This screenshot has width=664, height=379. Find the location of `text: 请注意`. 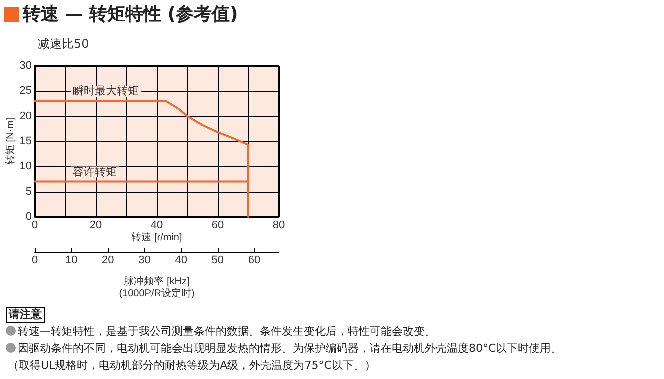

text: 请注意 is located at coordinates (25, 315).